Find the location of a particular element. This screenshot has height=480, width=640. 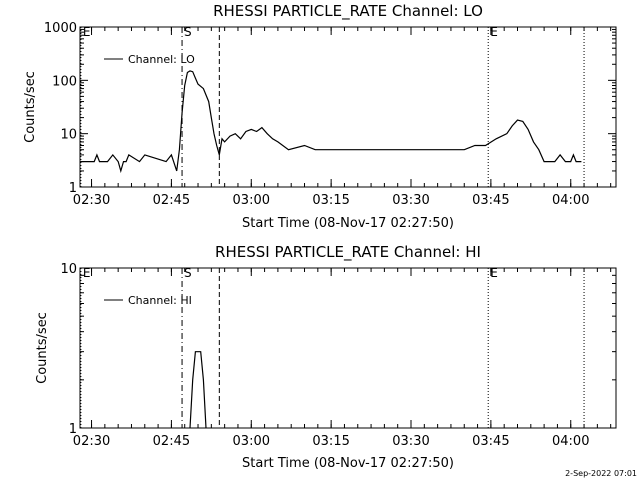

hi-y-tick-label: 10 is located at coordinates (68, 269).